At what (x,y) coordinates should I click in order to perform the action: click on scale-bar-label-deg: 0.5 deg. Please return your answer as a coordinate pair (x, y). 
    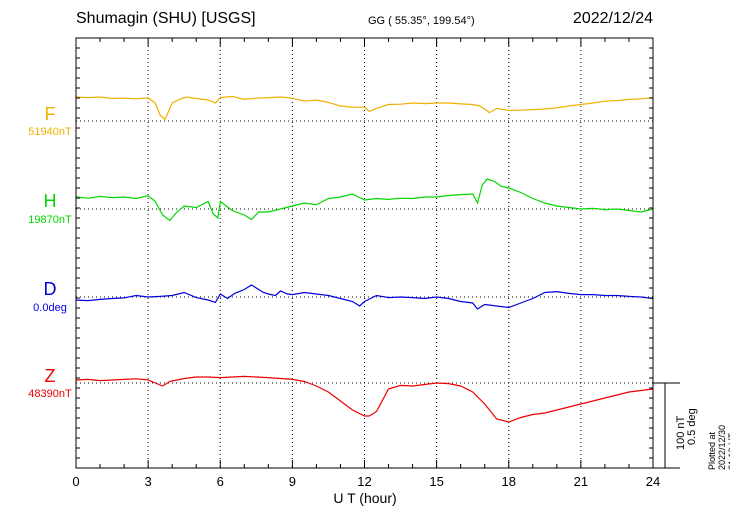
    Looking at the image, I should click on (692, 426).